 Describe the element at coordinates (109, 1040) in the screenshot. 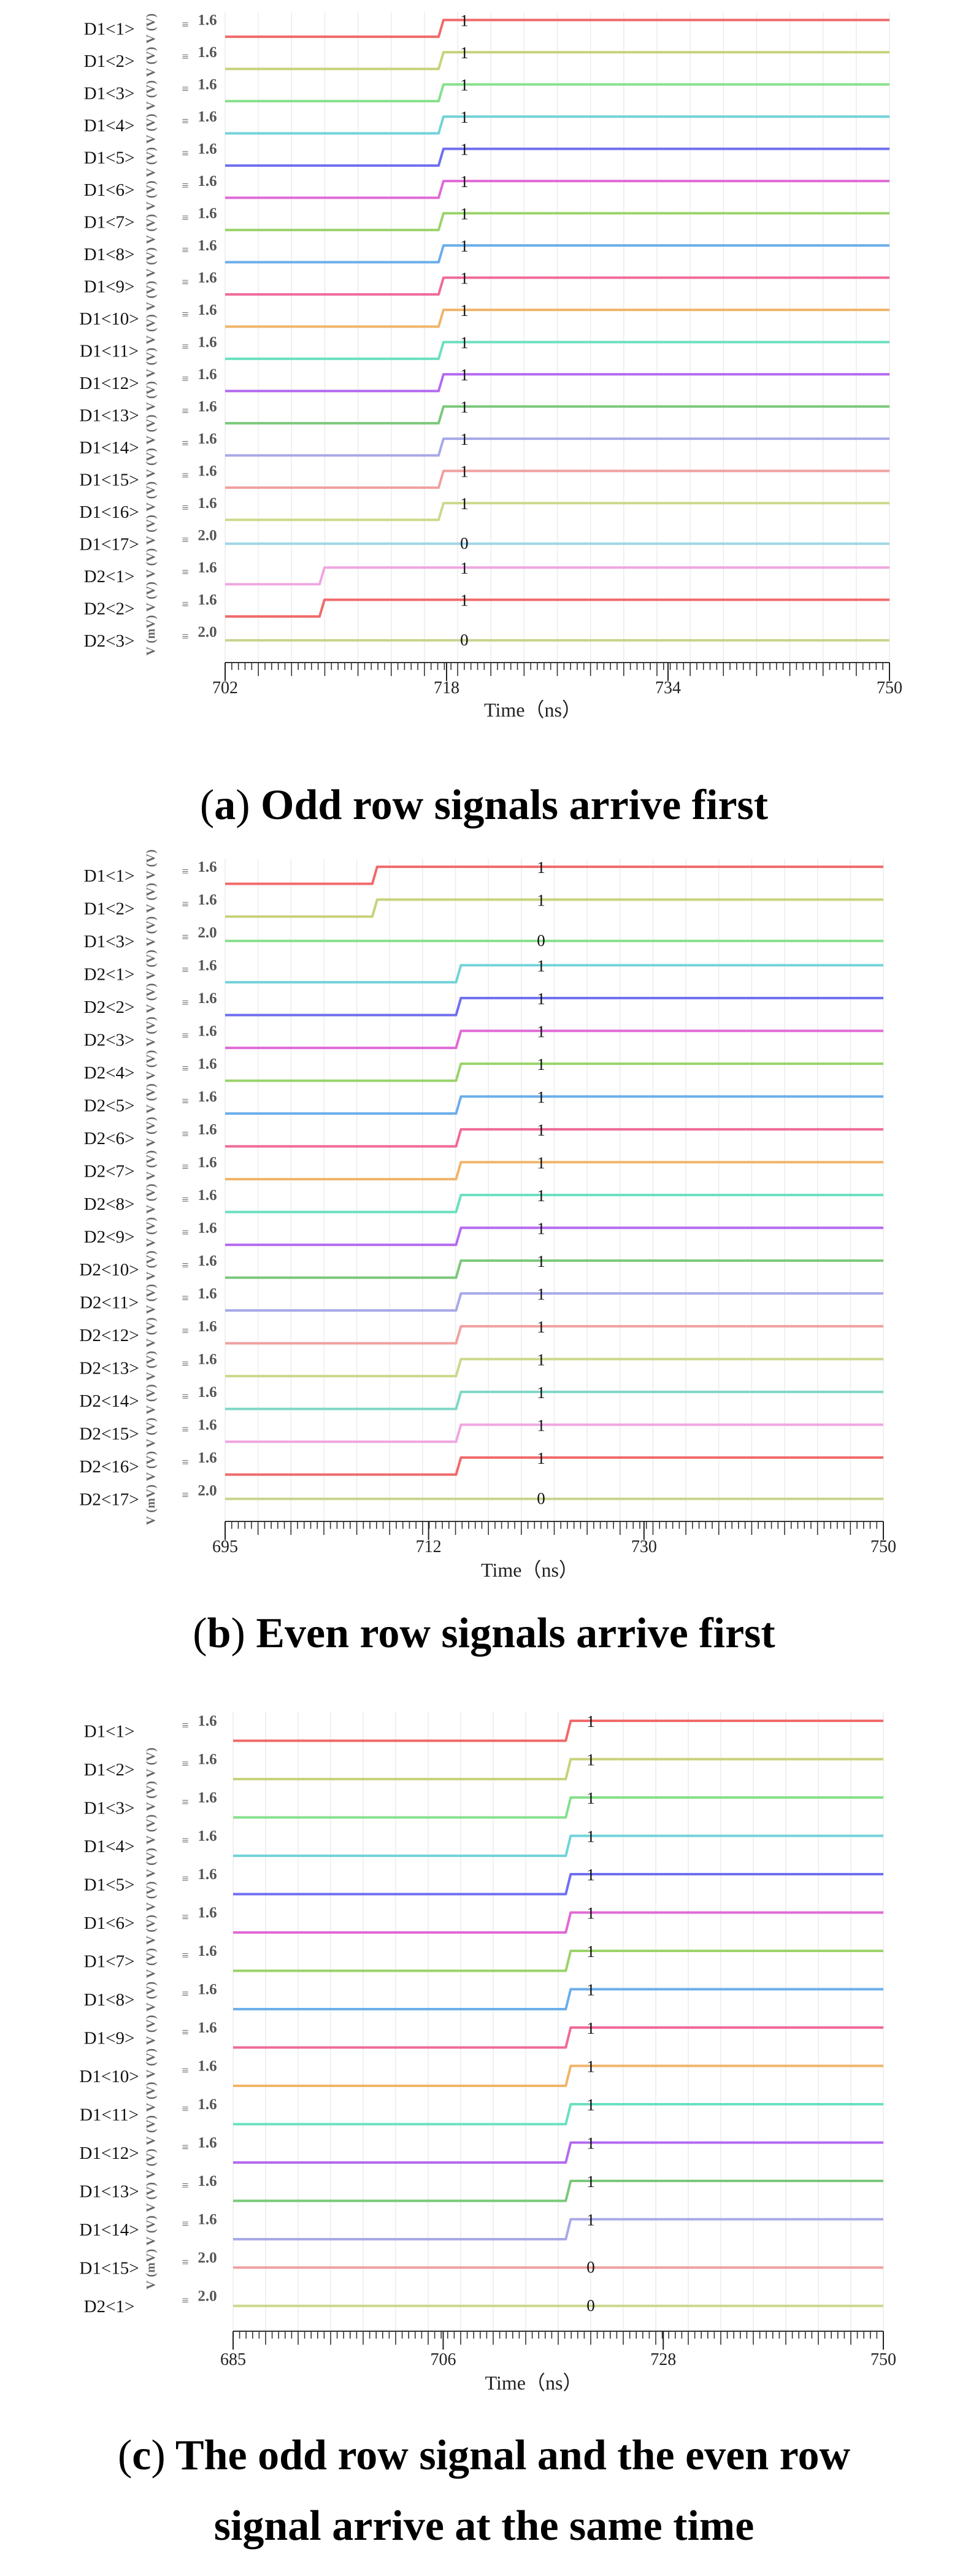

I see `series-name: D2<3>` at that location.